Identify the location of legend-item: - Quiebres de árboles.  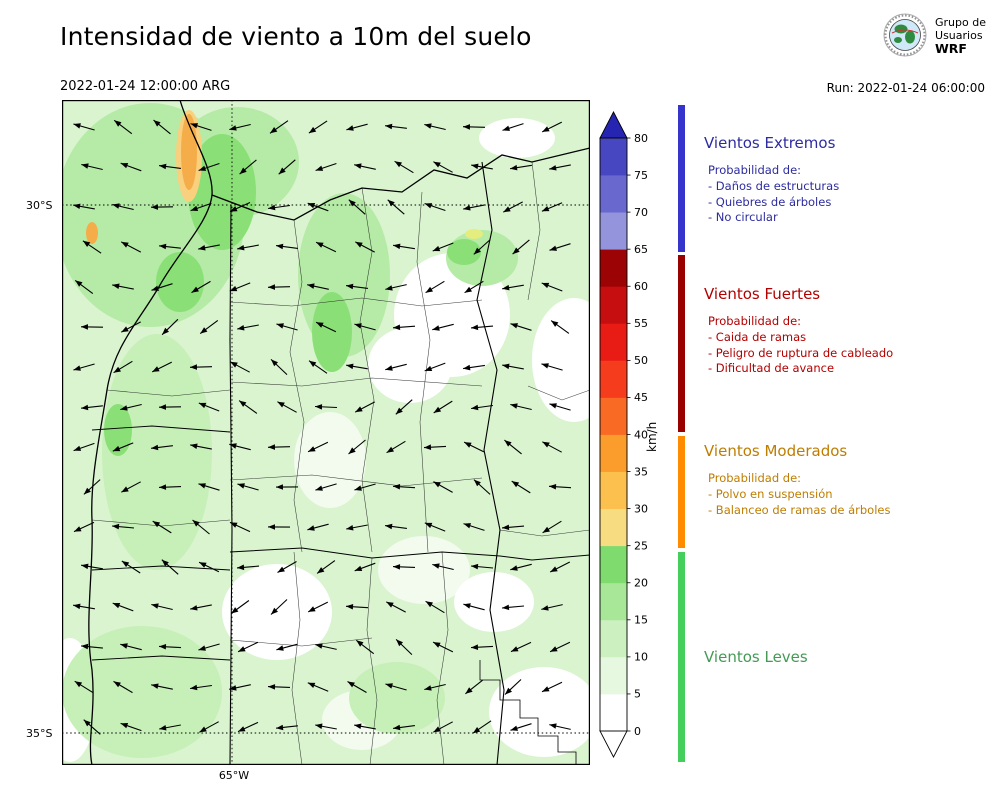
(770, 201).